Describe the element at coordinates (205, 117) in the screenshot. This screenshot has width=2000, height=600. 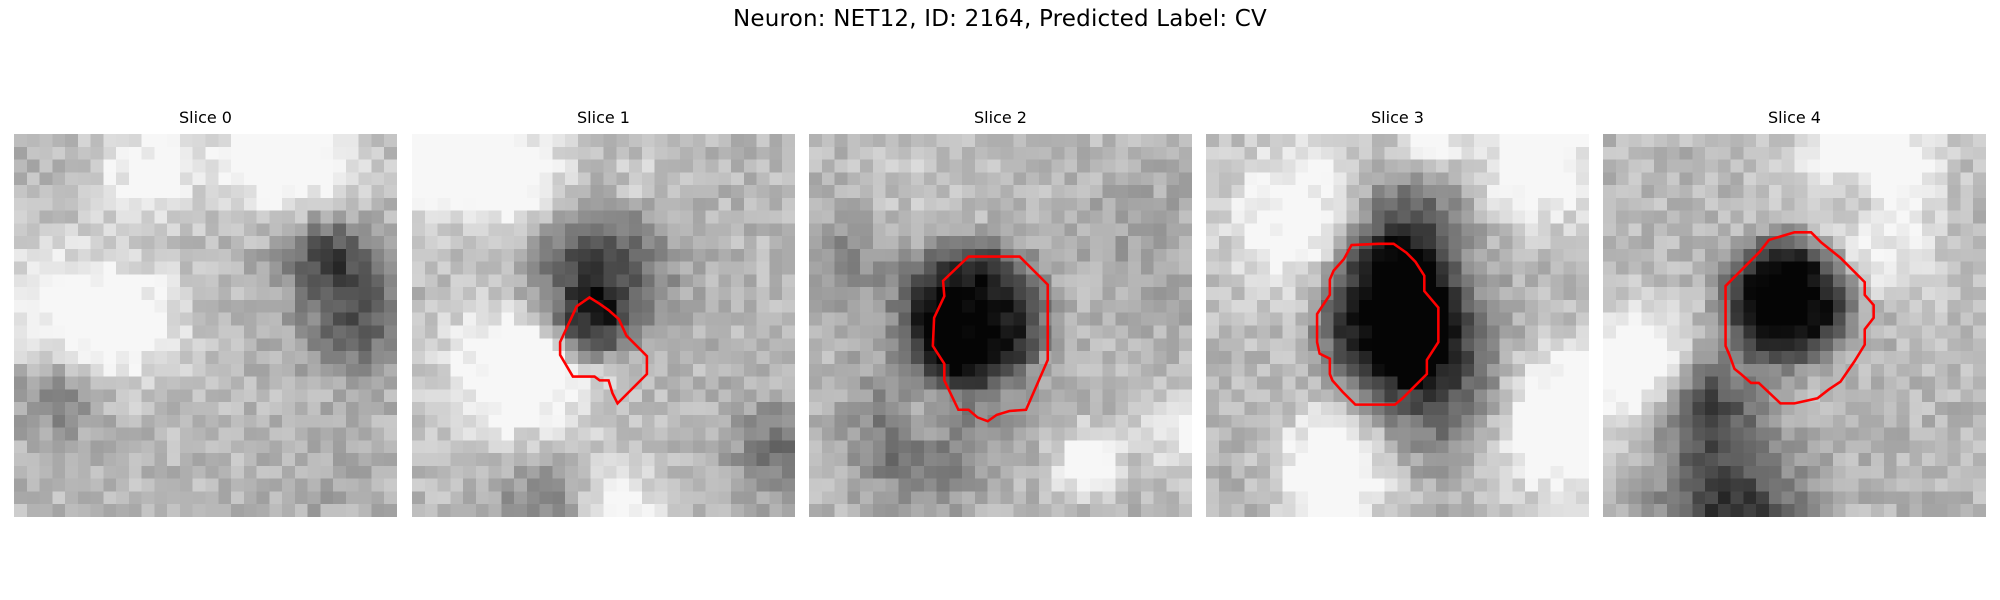
I see `slice-title: Slice 0` at that location.